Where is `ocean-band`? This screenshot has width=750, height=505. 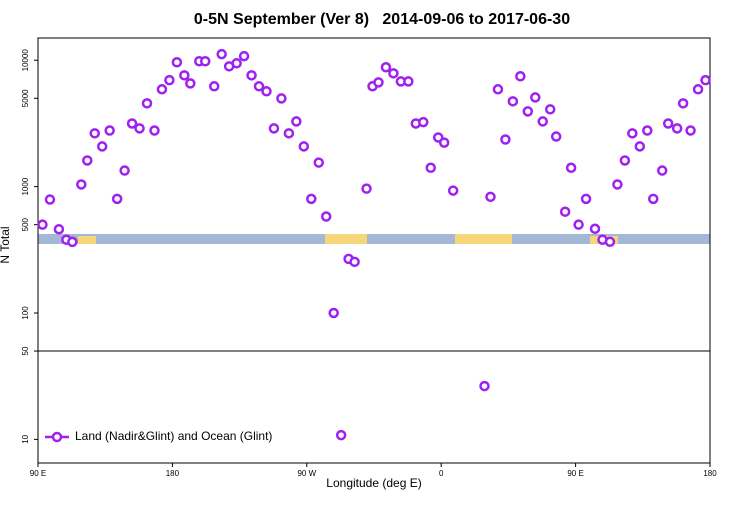 ocean-band is located at coordinates (374, 239).